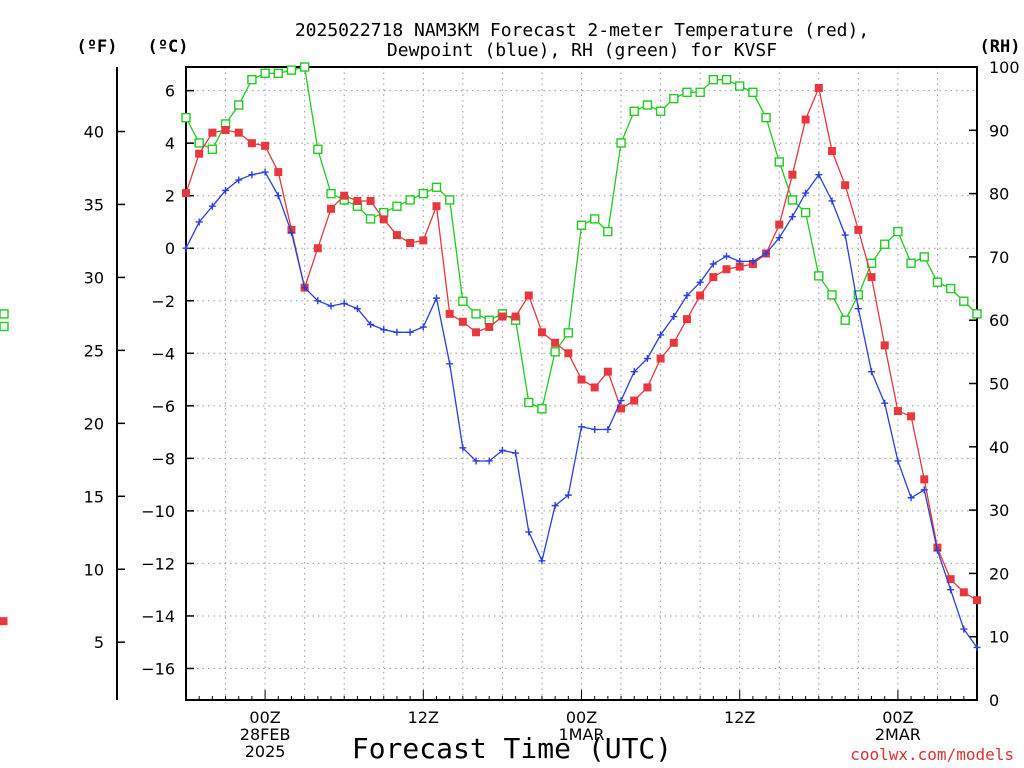 The image size is (1024, 768). What do you see at coordinates (1004, 67) in the screenshot?
I see `rh-tick-label: 100` at bounding box center [1004, 67].